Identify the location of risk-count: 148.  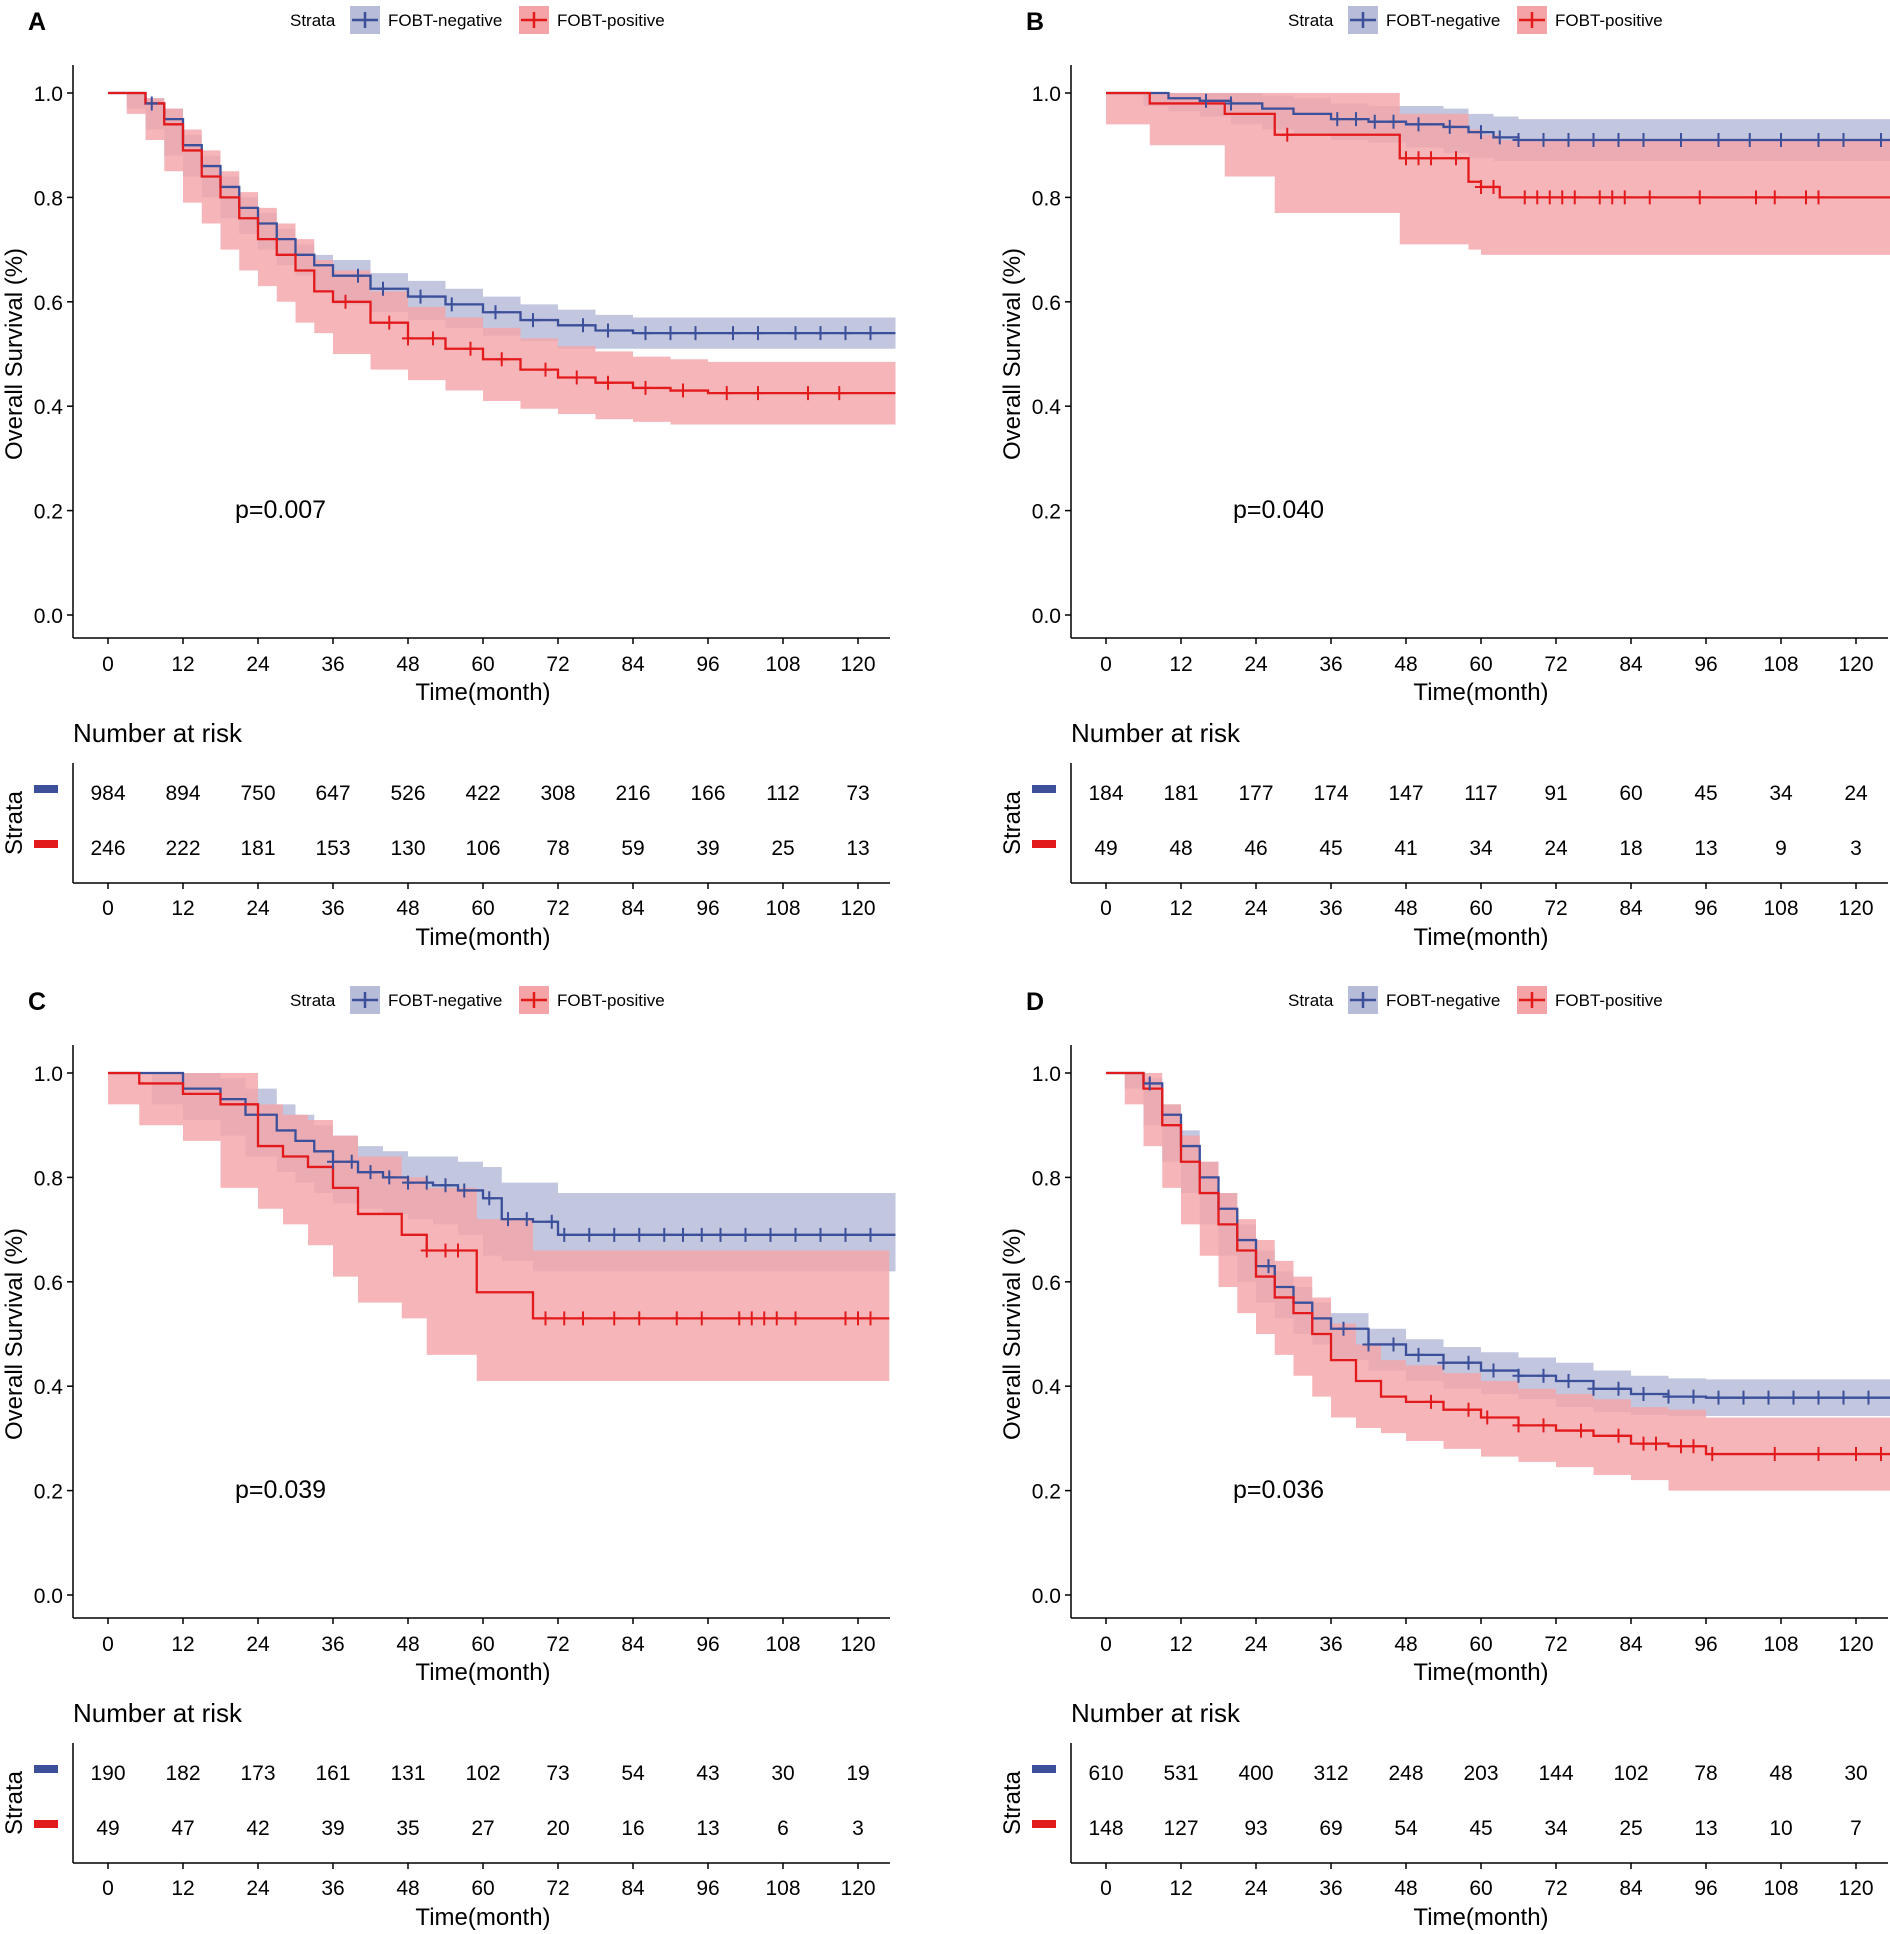
(1105, 1828).